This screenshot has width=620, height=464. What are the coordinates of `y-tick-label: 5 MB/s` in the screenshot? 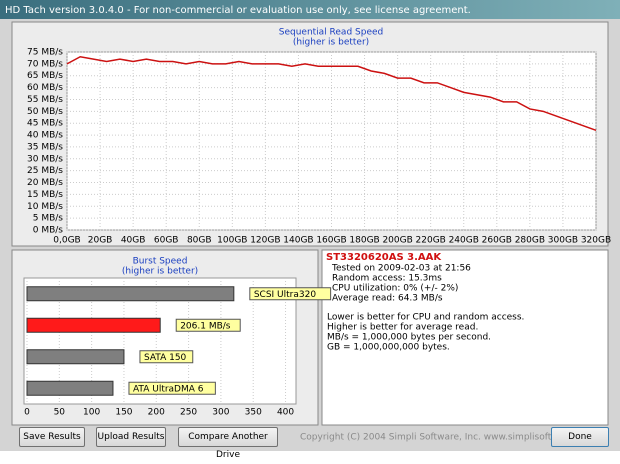 It's located at (48, 219).